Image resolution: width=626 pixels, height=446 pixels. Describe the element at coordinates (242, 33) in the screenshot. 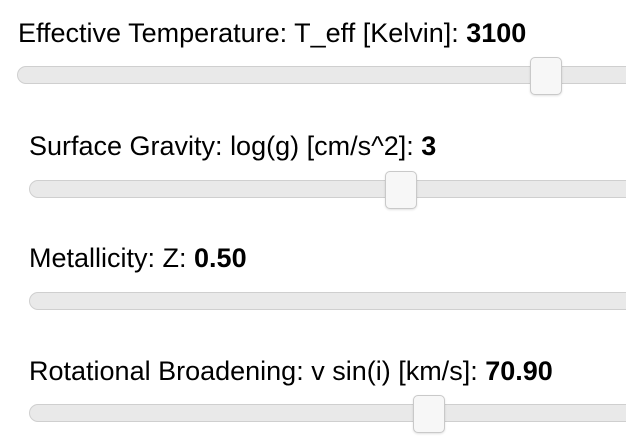

I see `slider-label-text: Effective Temperature: T_eff [Kelvin]:` at that location.